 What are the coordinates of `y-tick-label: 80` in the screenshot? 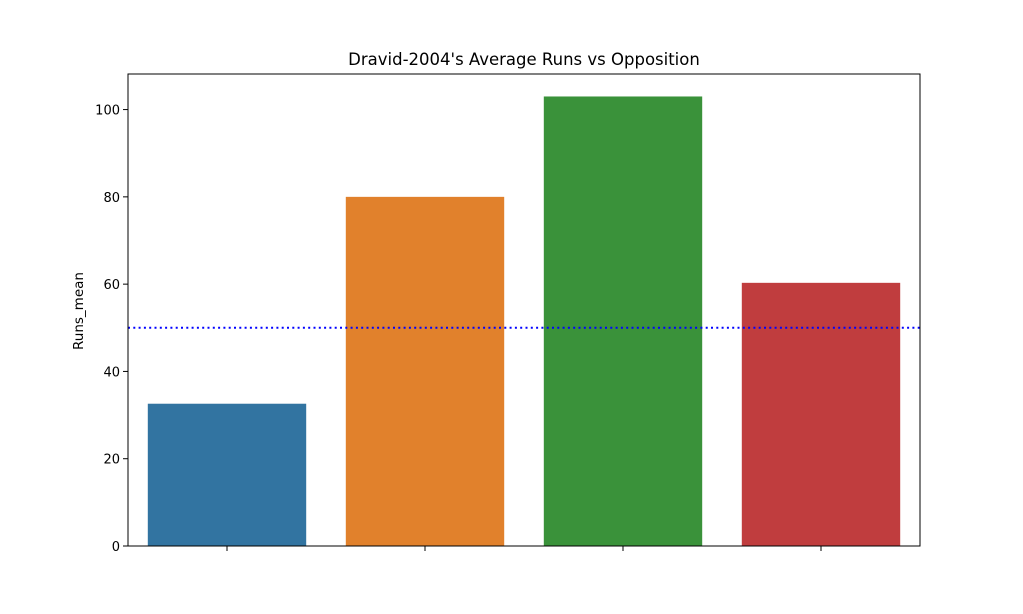 It's located at (111, 198).